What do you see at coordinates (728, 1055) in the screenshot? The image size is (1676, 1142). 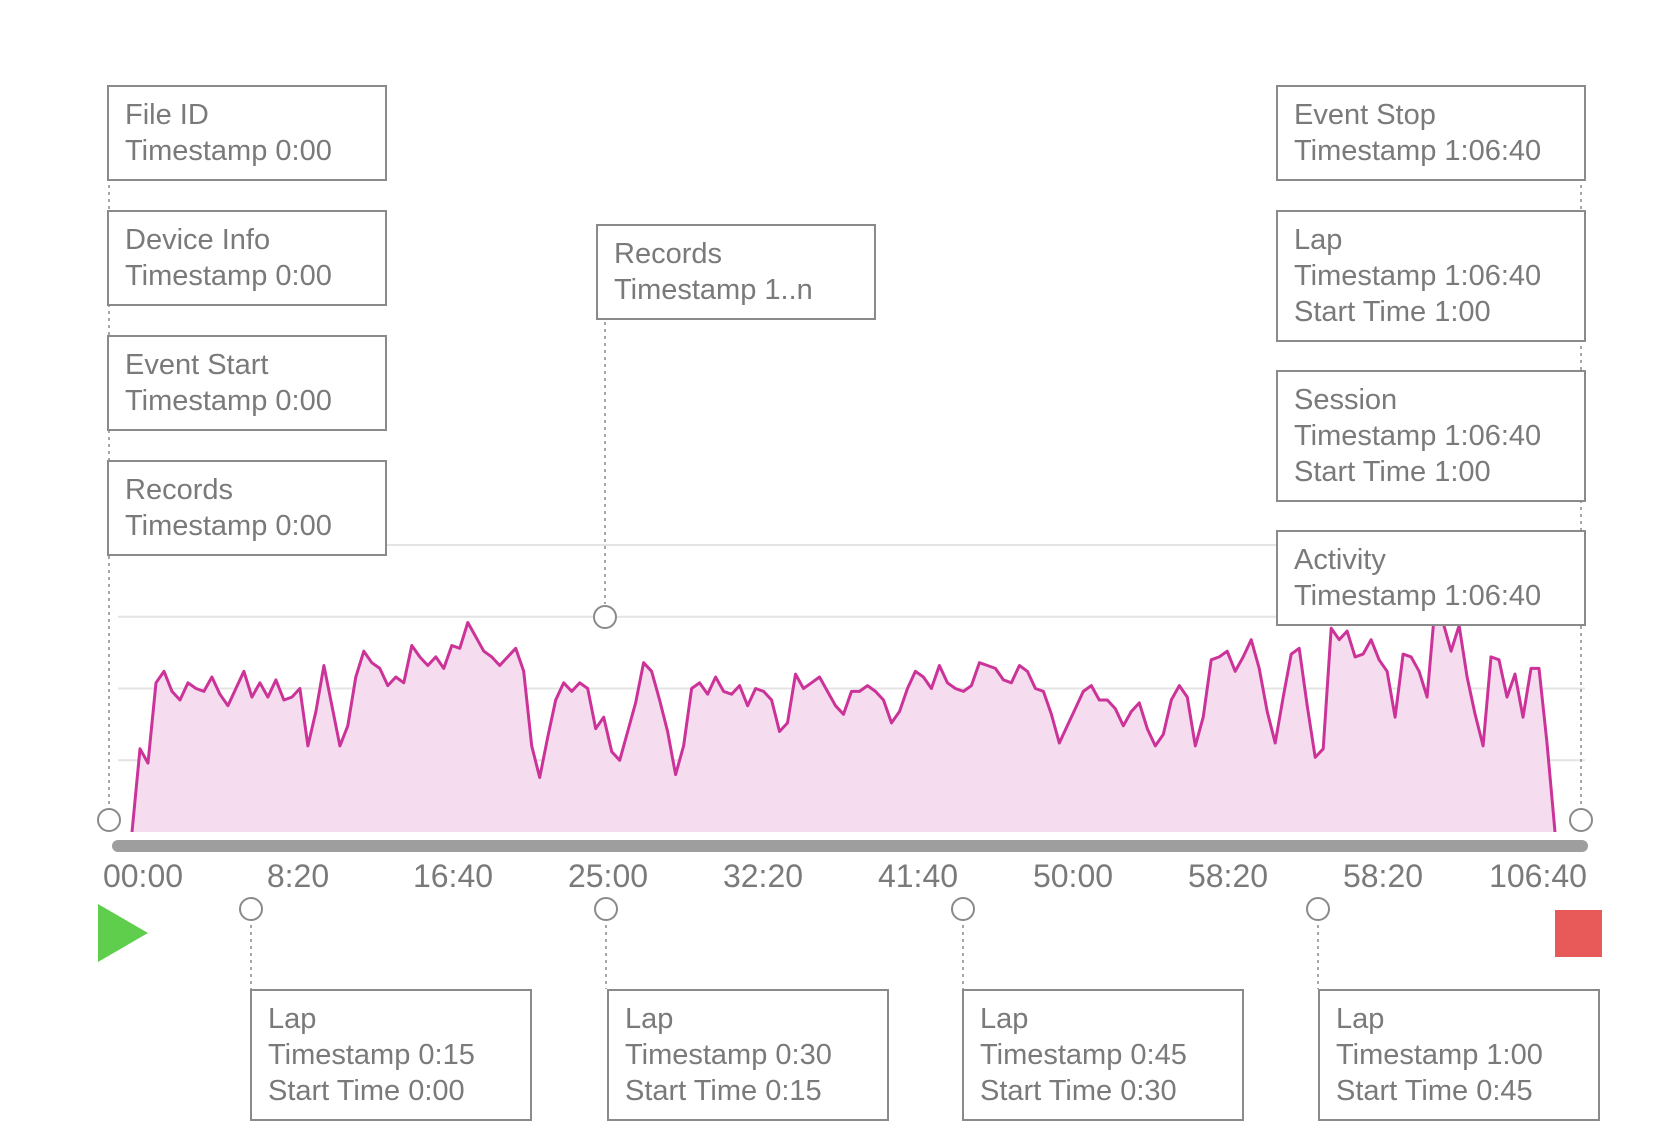 I see `box-timestamp: Timestamp 0:30` at bounding box center [728, 1055].